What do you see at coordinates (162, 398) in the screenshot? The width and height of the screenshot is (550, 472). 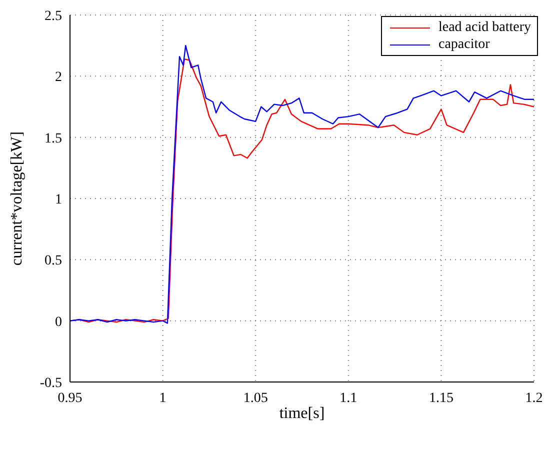 I see `x-tick-label: 1` at bounding box center [162, 398].